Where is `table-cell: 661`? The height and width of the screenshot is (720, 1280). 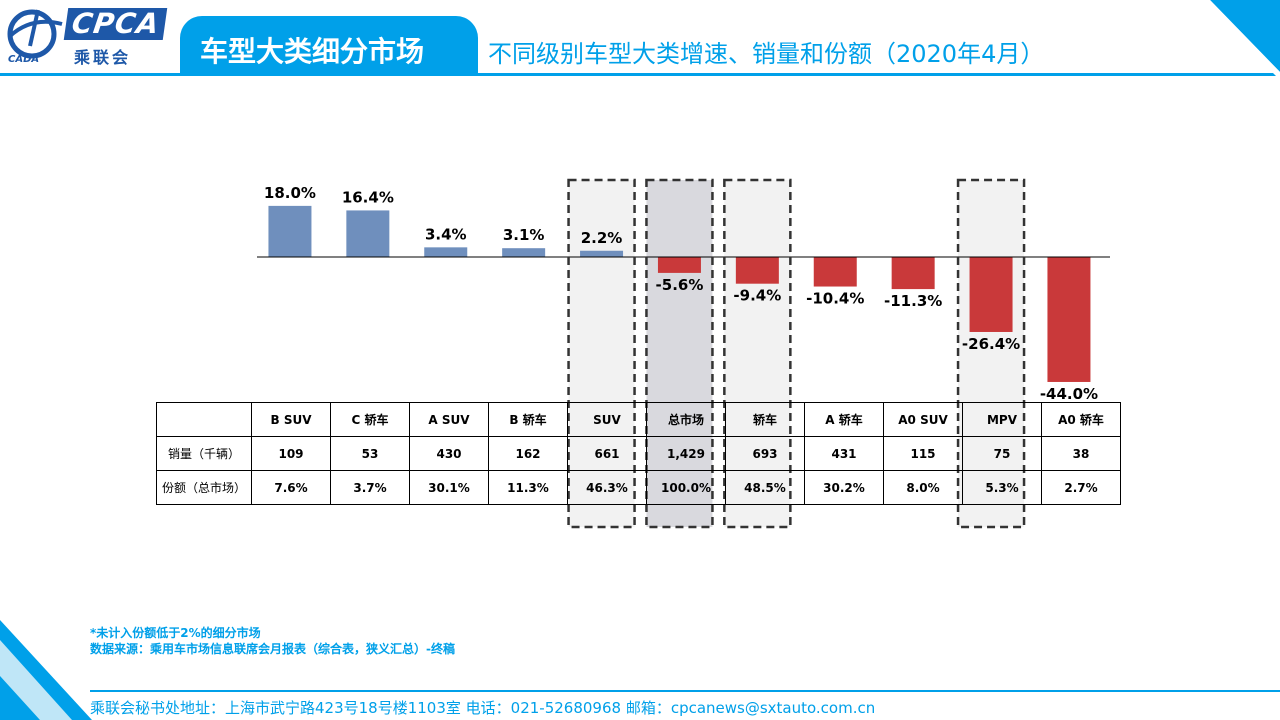
table-cell: 661 is located at coordinates (607, 453).